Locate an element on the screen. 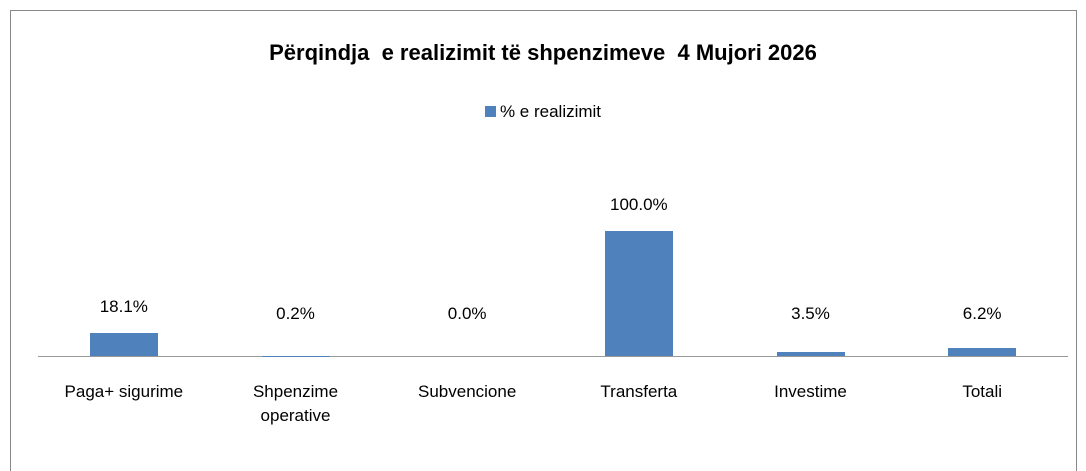  x-tick-label: Shpenzime operative is located at coordinates (296, 404).